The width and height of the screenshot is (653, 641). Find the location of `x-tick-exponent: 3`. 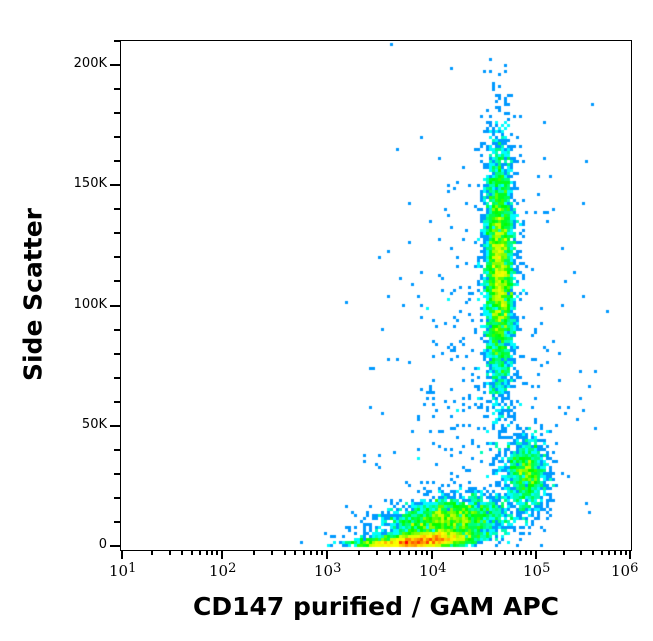

x-tick-exponent: 3 is located at coordinates (337, 568).